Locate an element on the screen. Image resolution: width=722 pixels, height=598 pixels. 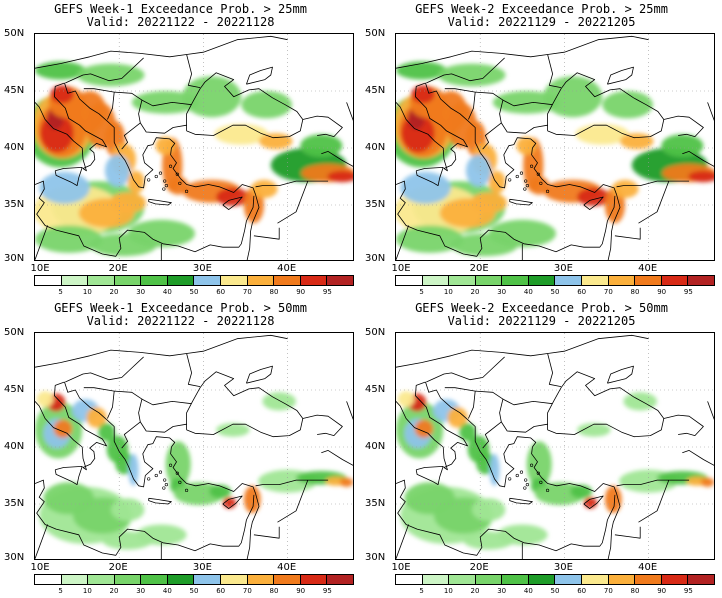
latitude-label: 30N is located at coordinates (14, 258).